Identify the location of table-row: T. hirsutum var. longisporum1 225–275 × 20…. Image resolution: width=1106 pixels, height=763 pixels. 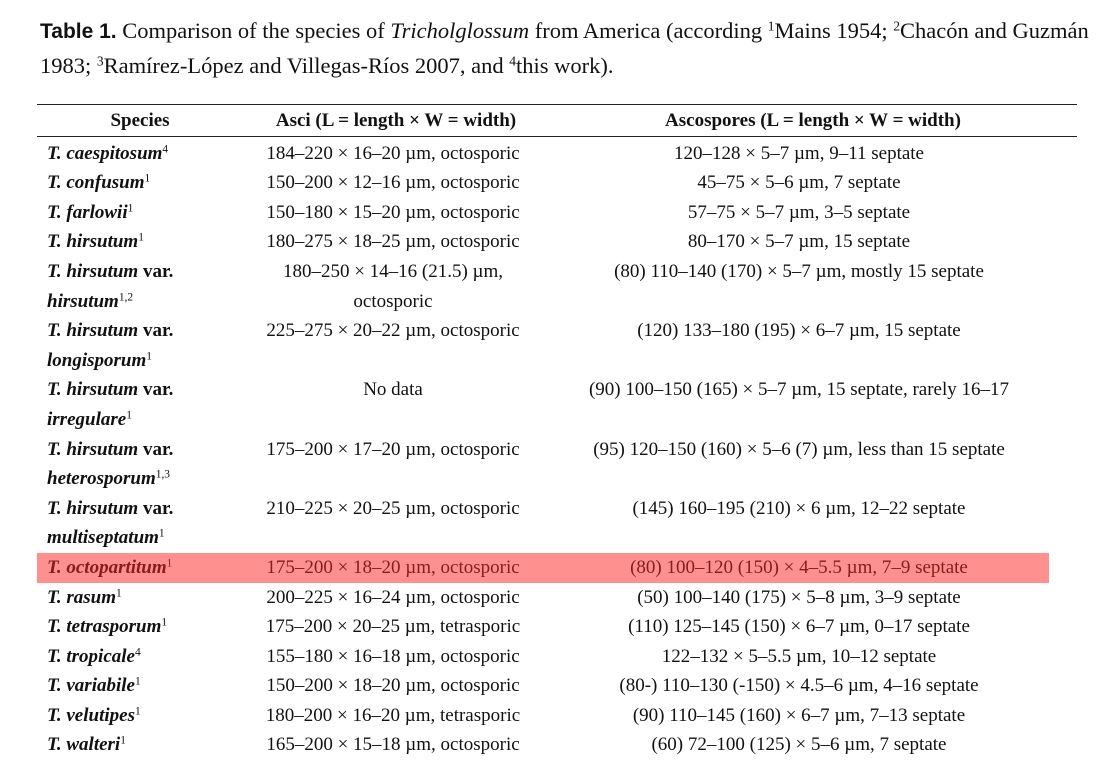
(557, 345).